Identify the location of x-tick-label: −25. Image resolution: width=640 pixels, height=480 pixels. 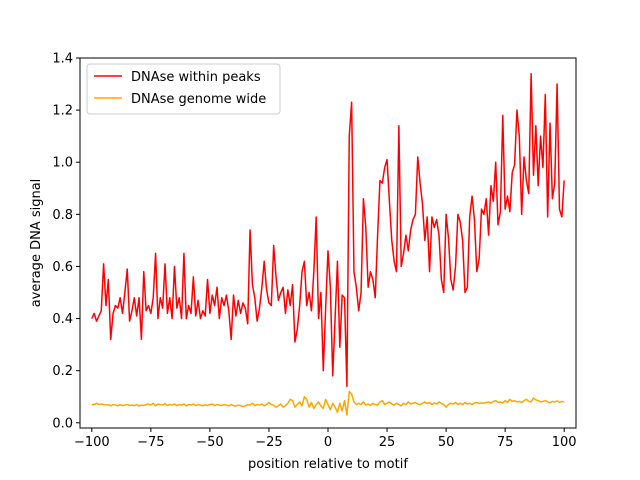
(268, 442).